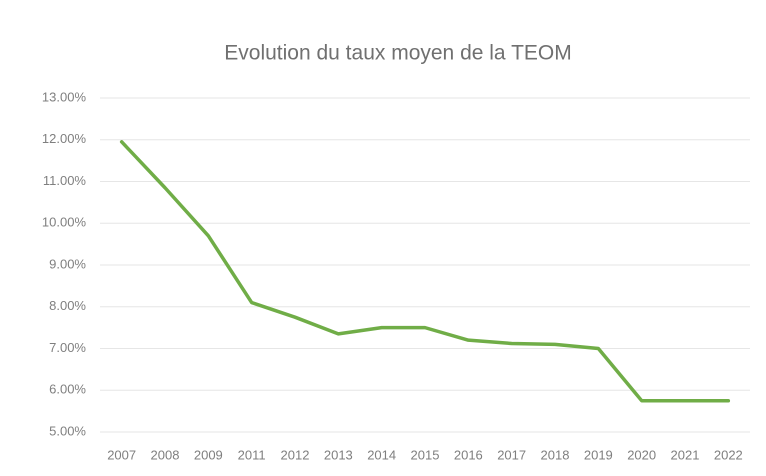 This screenshot has height=476, width=766. I want to click on x-tick-label: 2012, so click(295, 454).